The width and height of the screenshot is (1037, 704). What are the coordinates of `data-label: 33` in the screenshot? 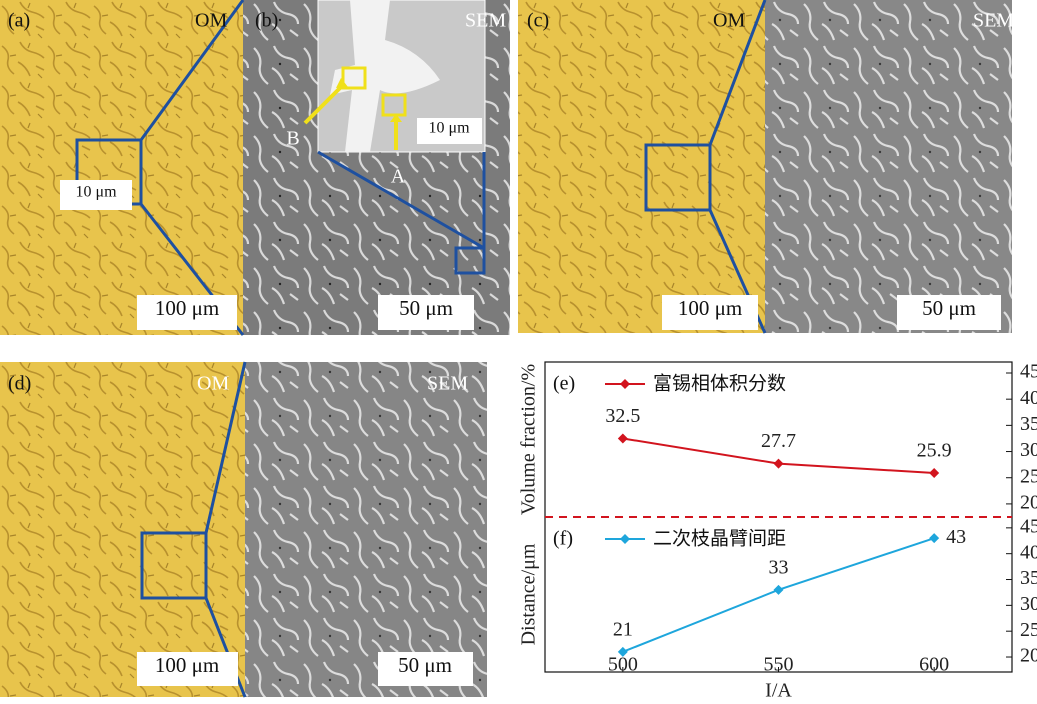 It's located at (779, 567).